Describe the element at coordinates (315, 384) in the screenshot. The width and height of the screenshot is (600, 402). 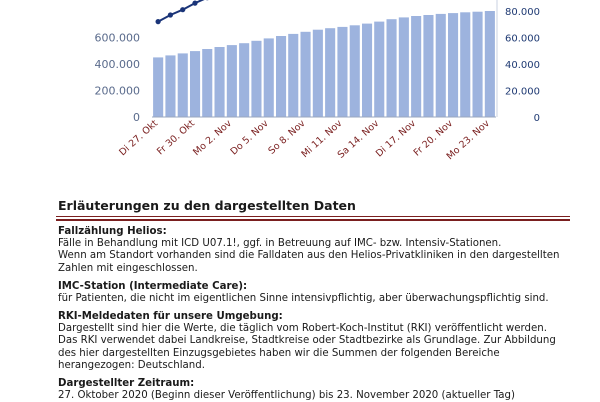
I see `block-heading: Dargestellter Zeitraum:` at that location.